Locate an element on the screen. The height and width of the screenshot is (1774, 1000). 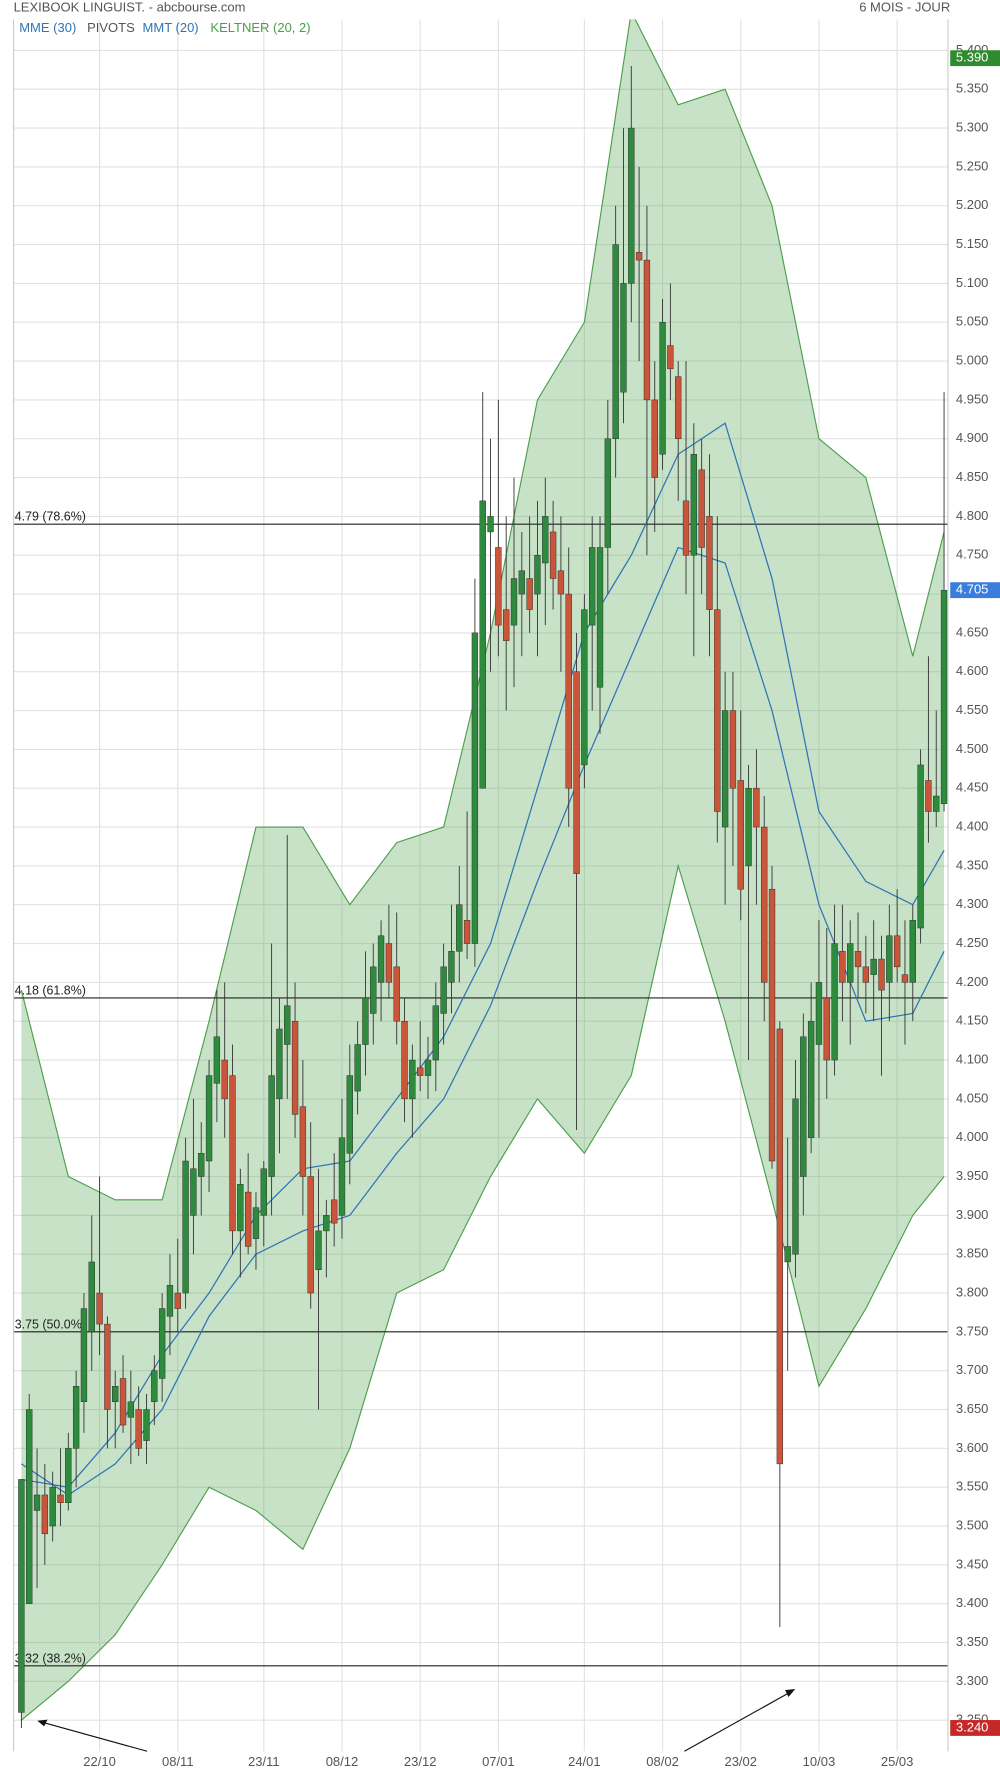
y-tick-label: 3.400 is located at coordinates (972, 1602).